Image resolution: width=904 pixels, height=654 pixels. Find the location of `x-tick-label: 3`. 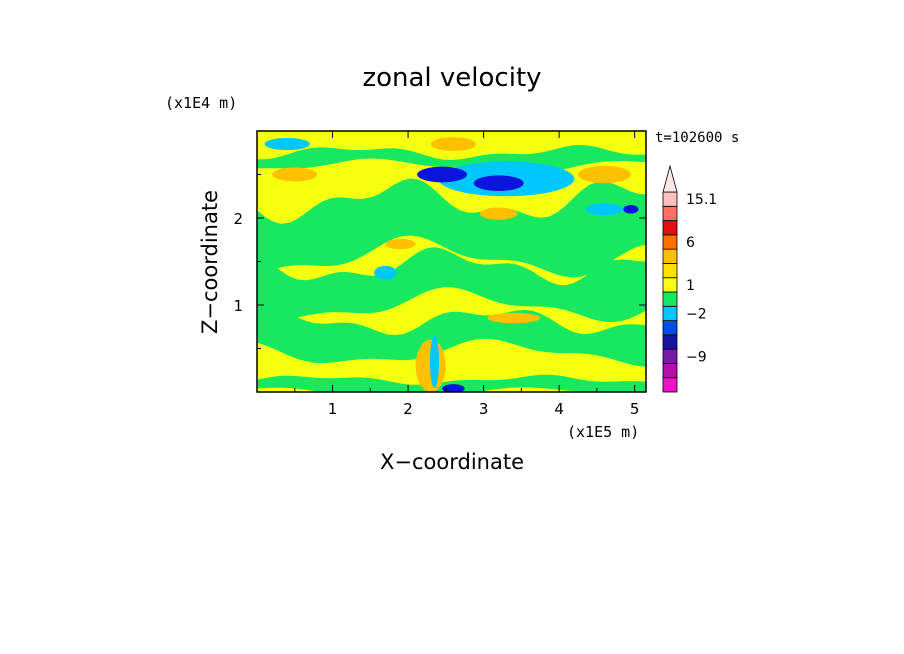

x-tick-label: 3 is located at coordinates (484, 409).